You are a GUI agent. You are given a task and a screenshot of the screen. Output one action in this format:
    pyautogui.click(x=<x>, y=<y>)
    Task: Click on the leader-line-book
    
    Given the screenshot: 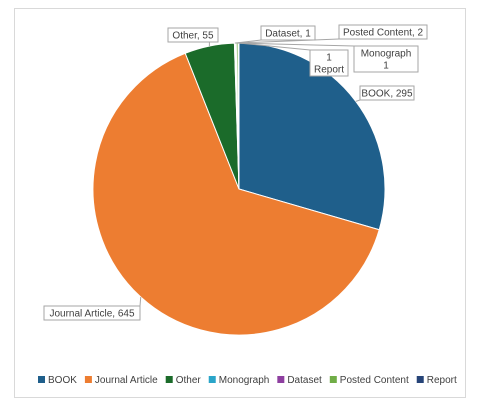 What is the action you would take?
    pyautogui.click(x=358, y=100)
    